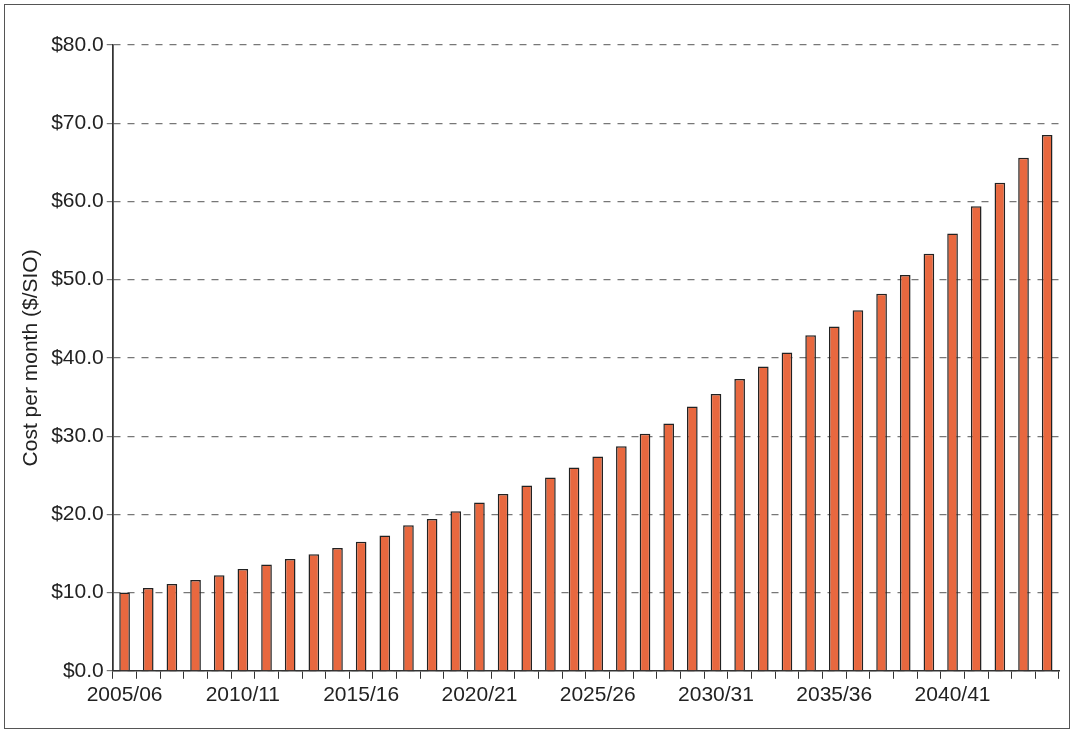  Describe the element at coordinates (834, 694) in the screenshot. I see `x-tick-label: 2035/36` at that location.